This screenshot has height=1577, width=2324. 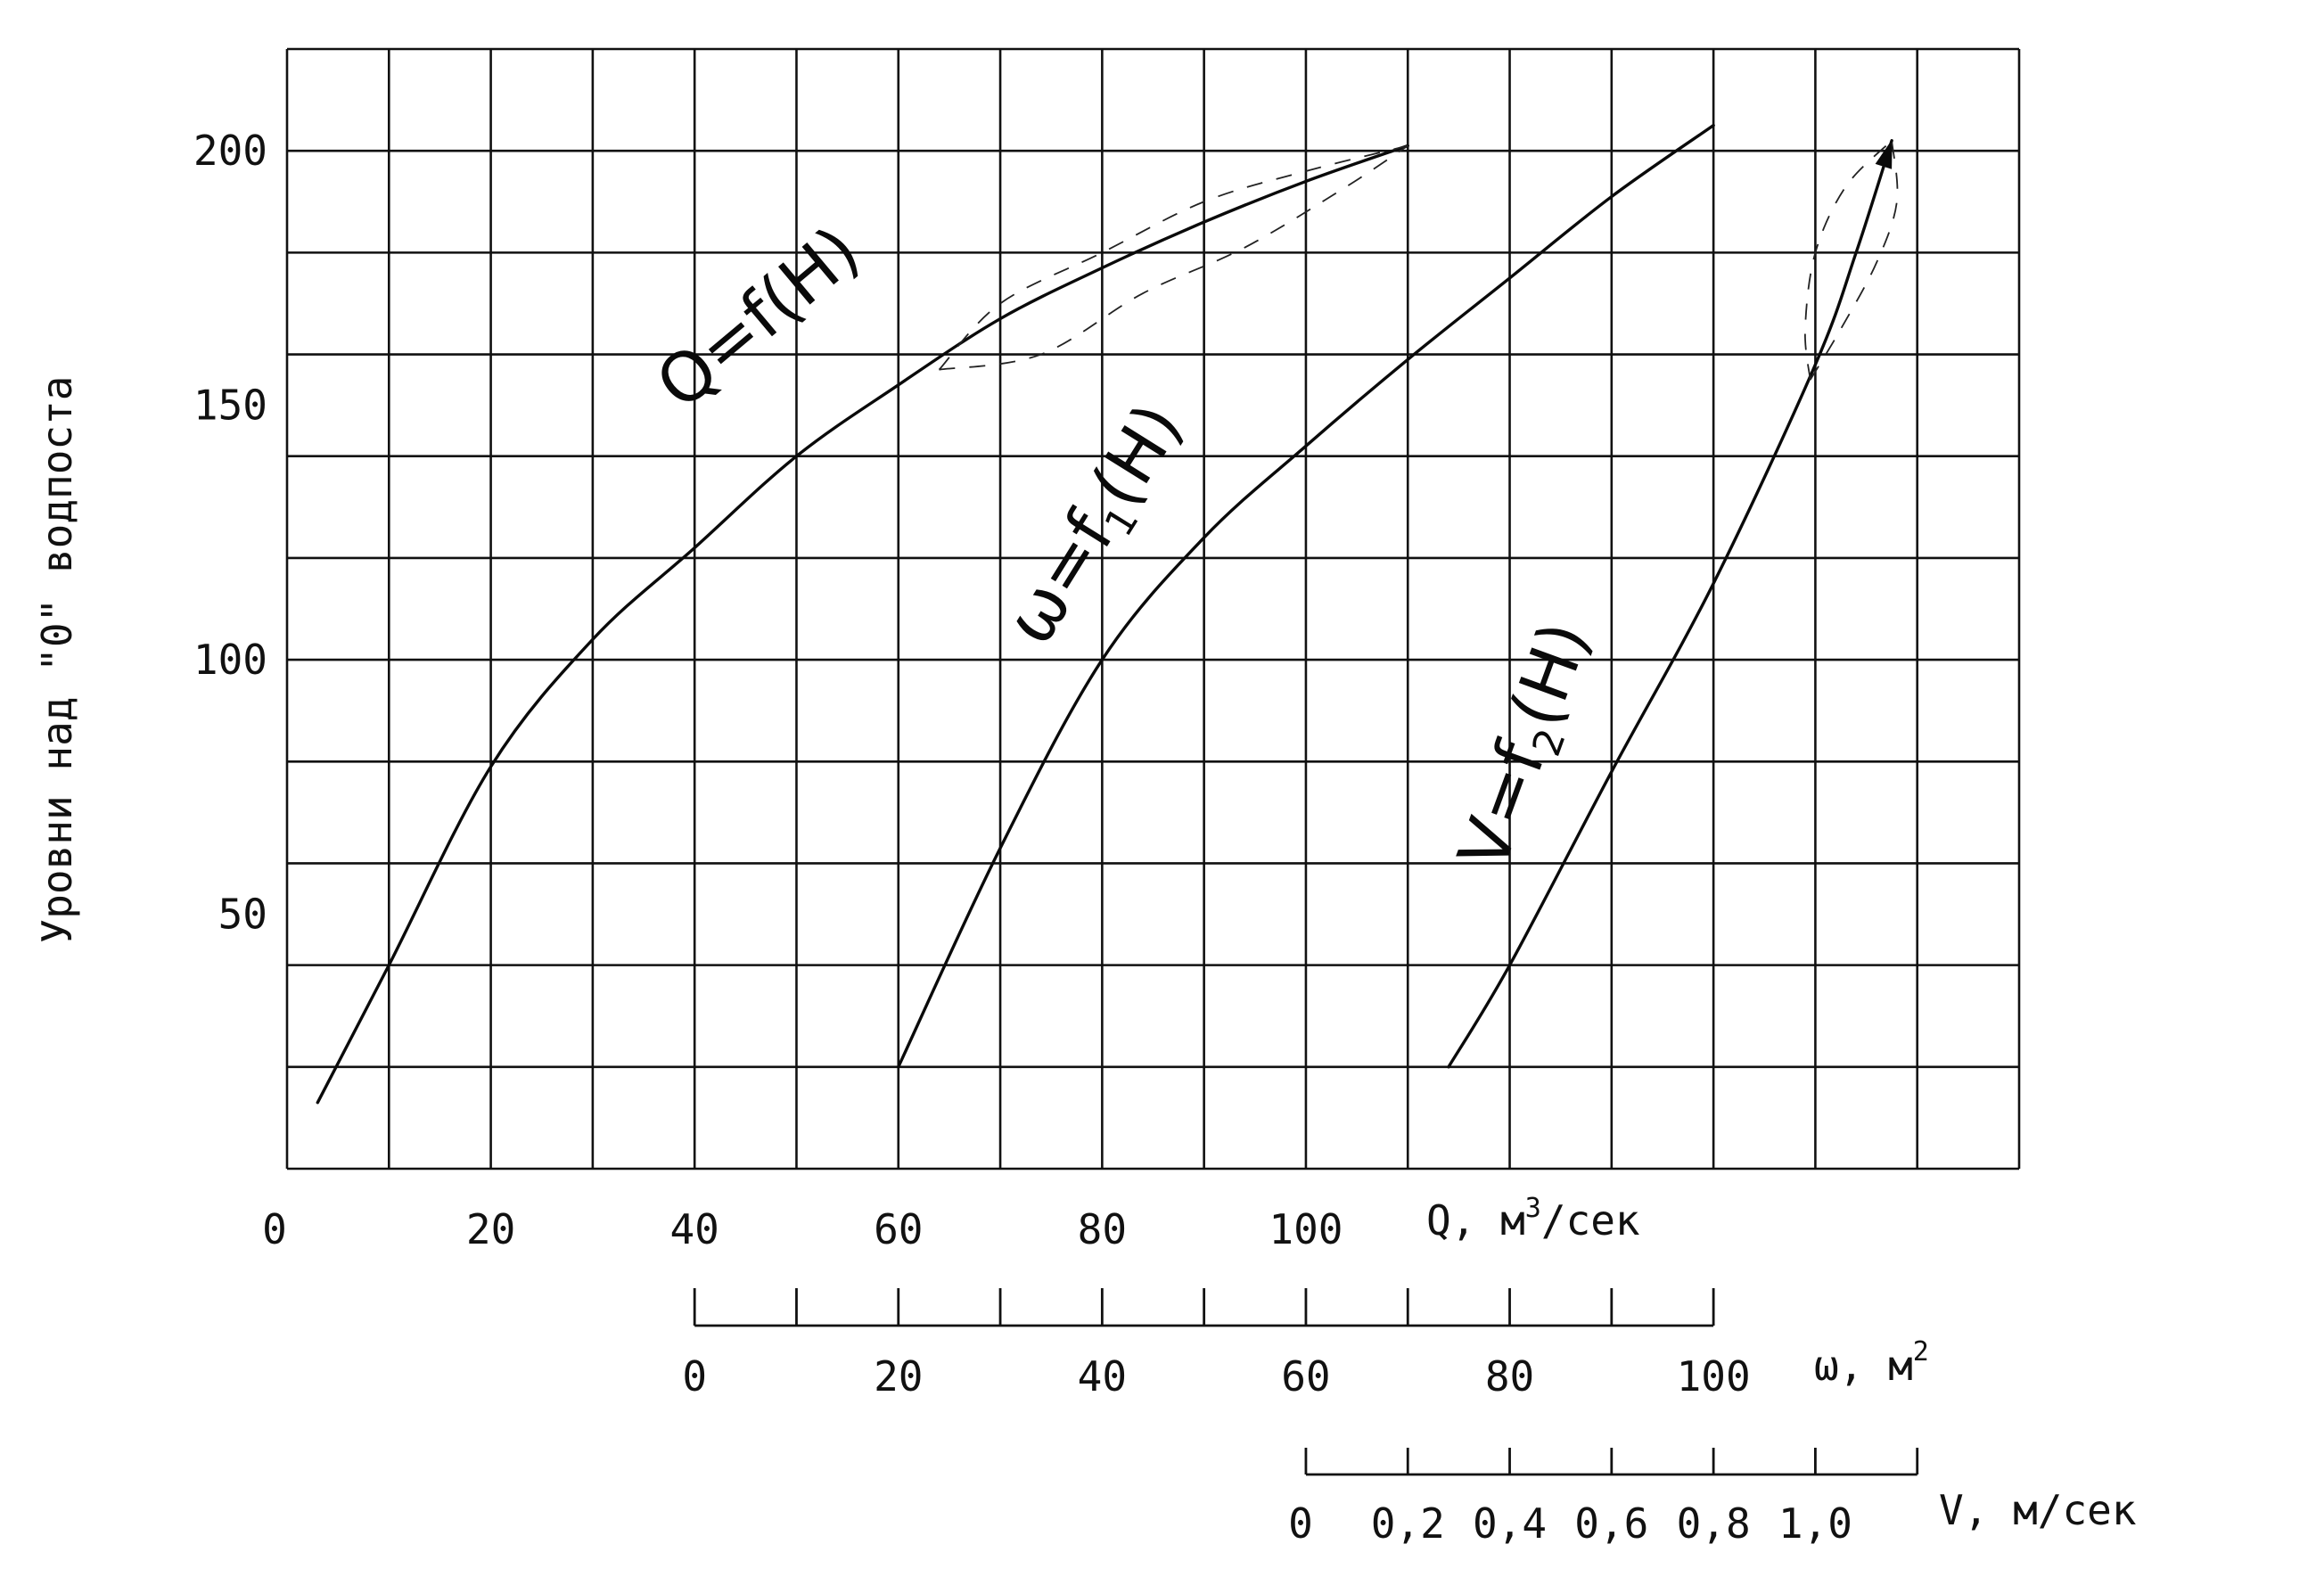 What do you see at coordinates (490, 1229) in the screenshot?
I see `q-tick-label: 20` at bounding box center [490, 1229].